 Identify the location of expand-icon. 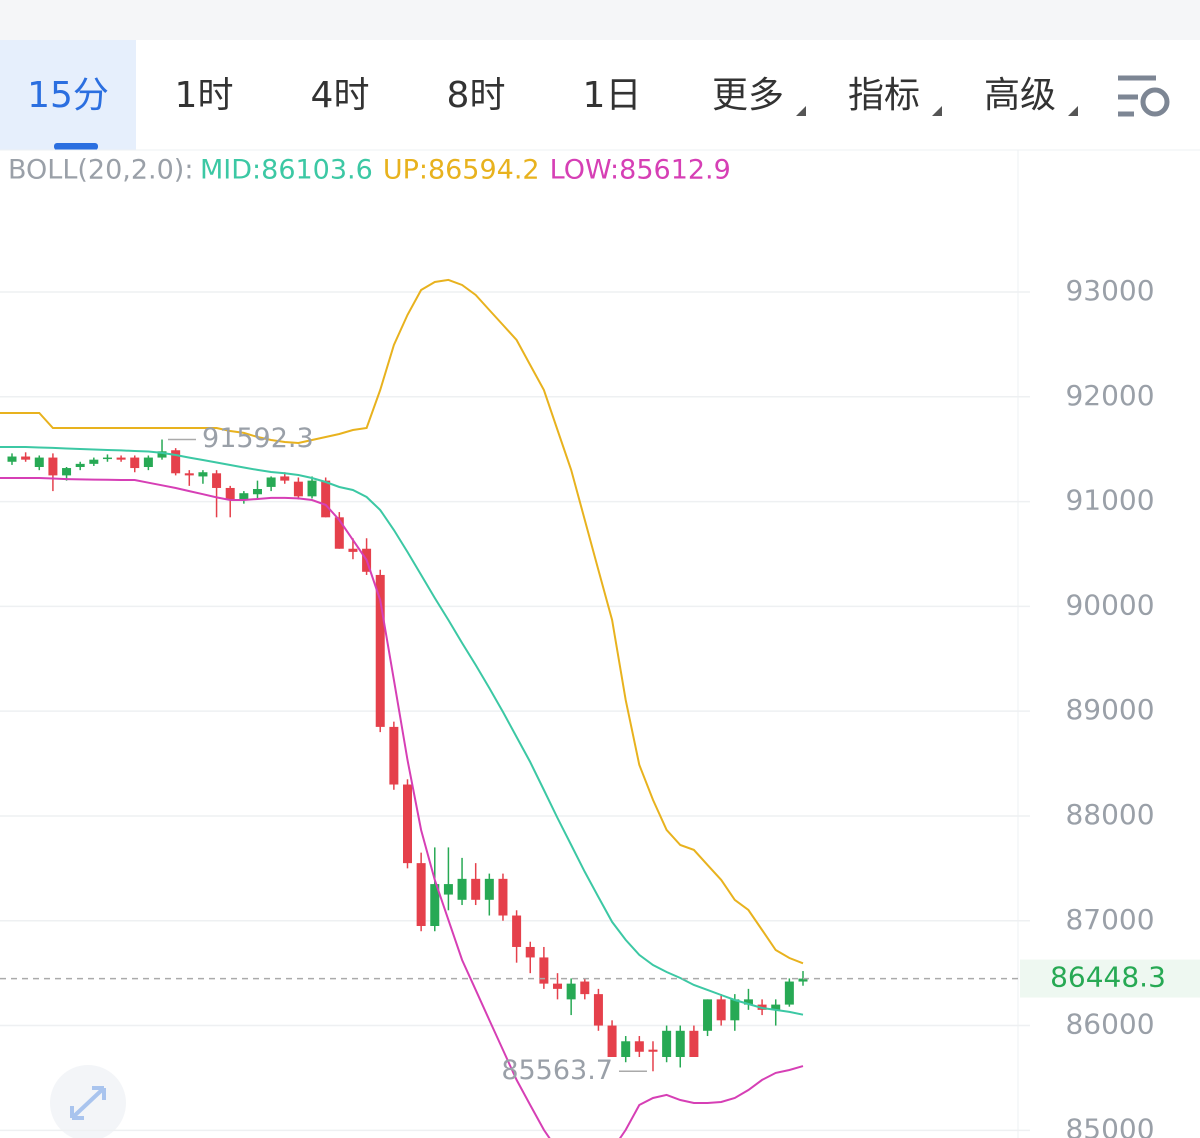
(88, 1103).